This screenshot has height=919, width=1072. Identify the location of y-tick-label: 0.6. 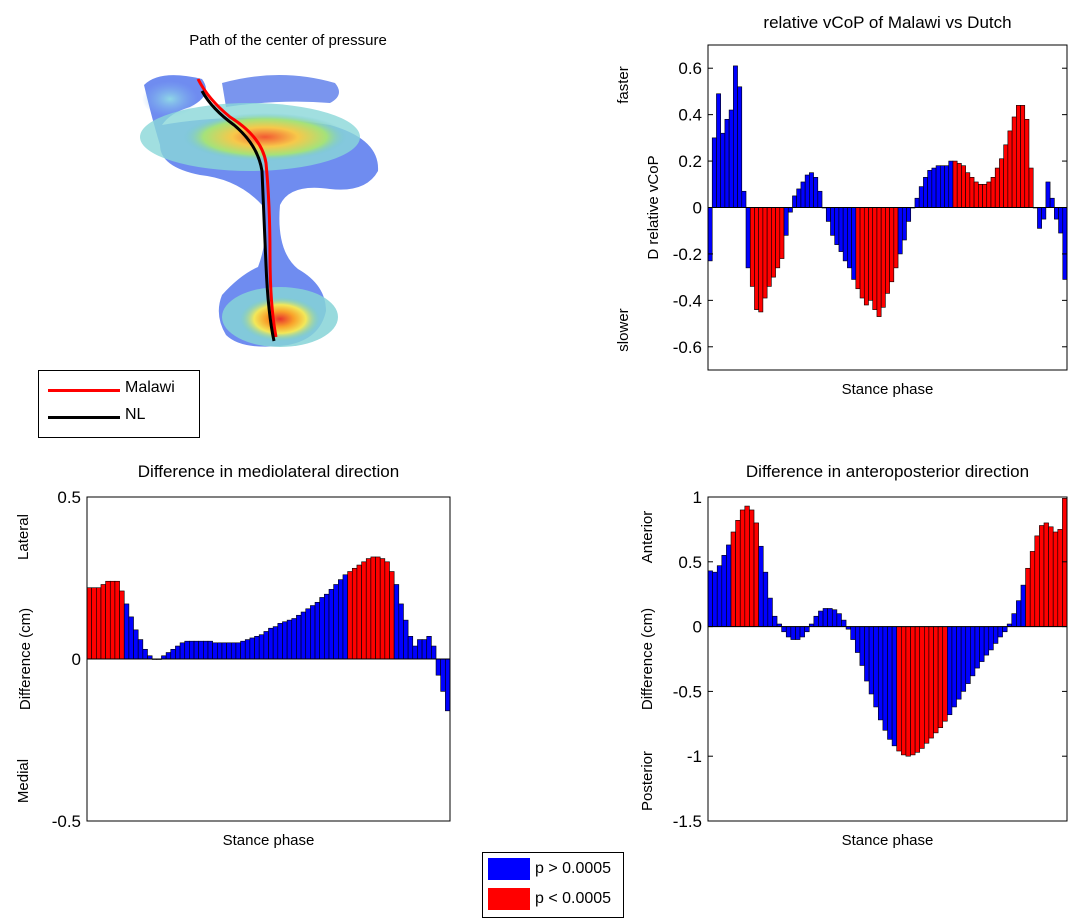
(690, 68).